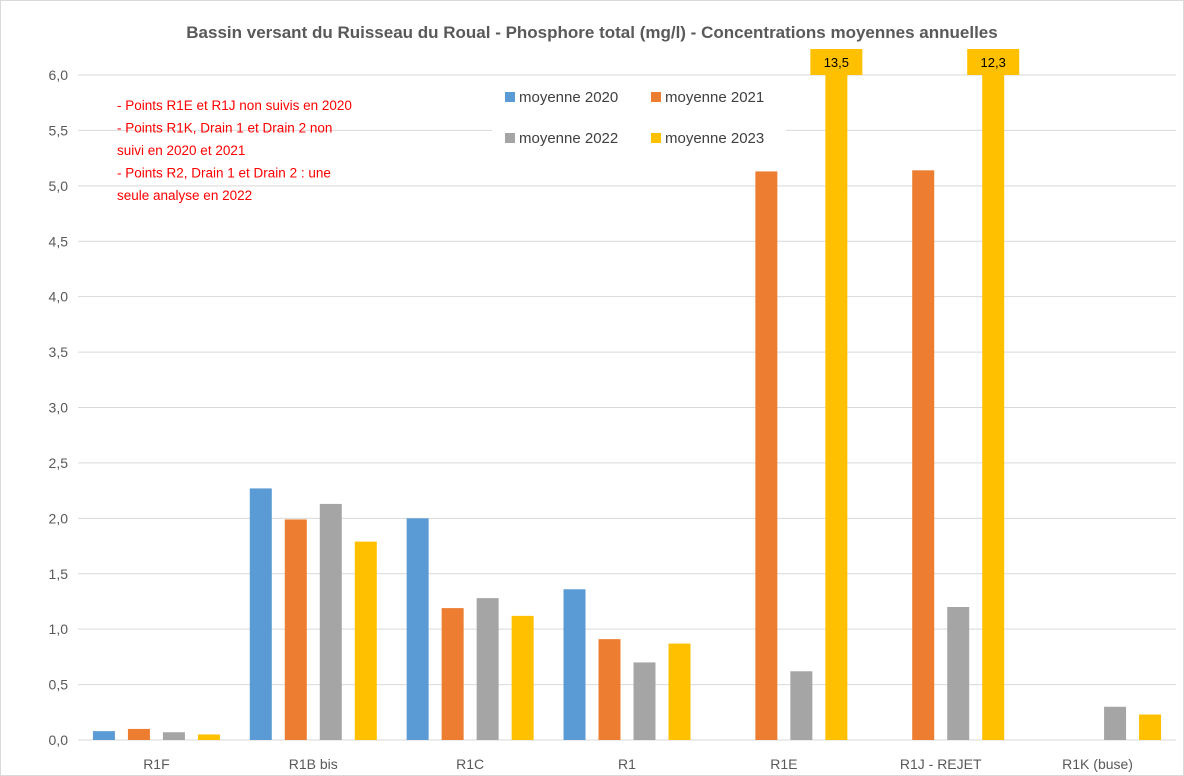 The height and width of the screenshot is (776, 1184). I want to click on y-tick-label: 5,5, so click(59, 130).